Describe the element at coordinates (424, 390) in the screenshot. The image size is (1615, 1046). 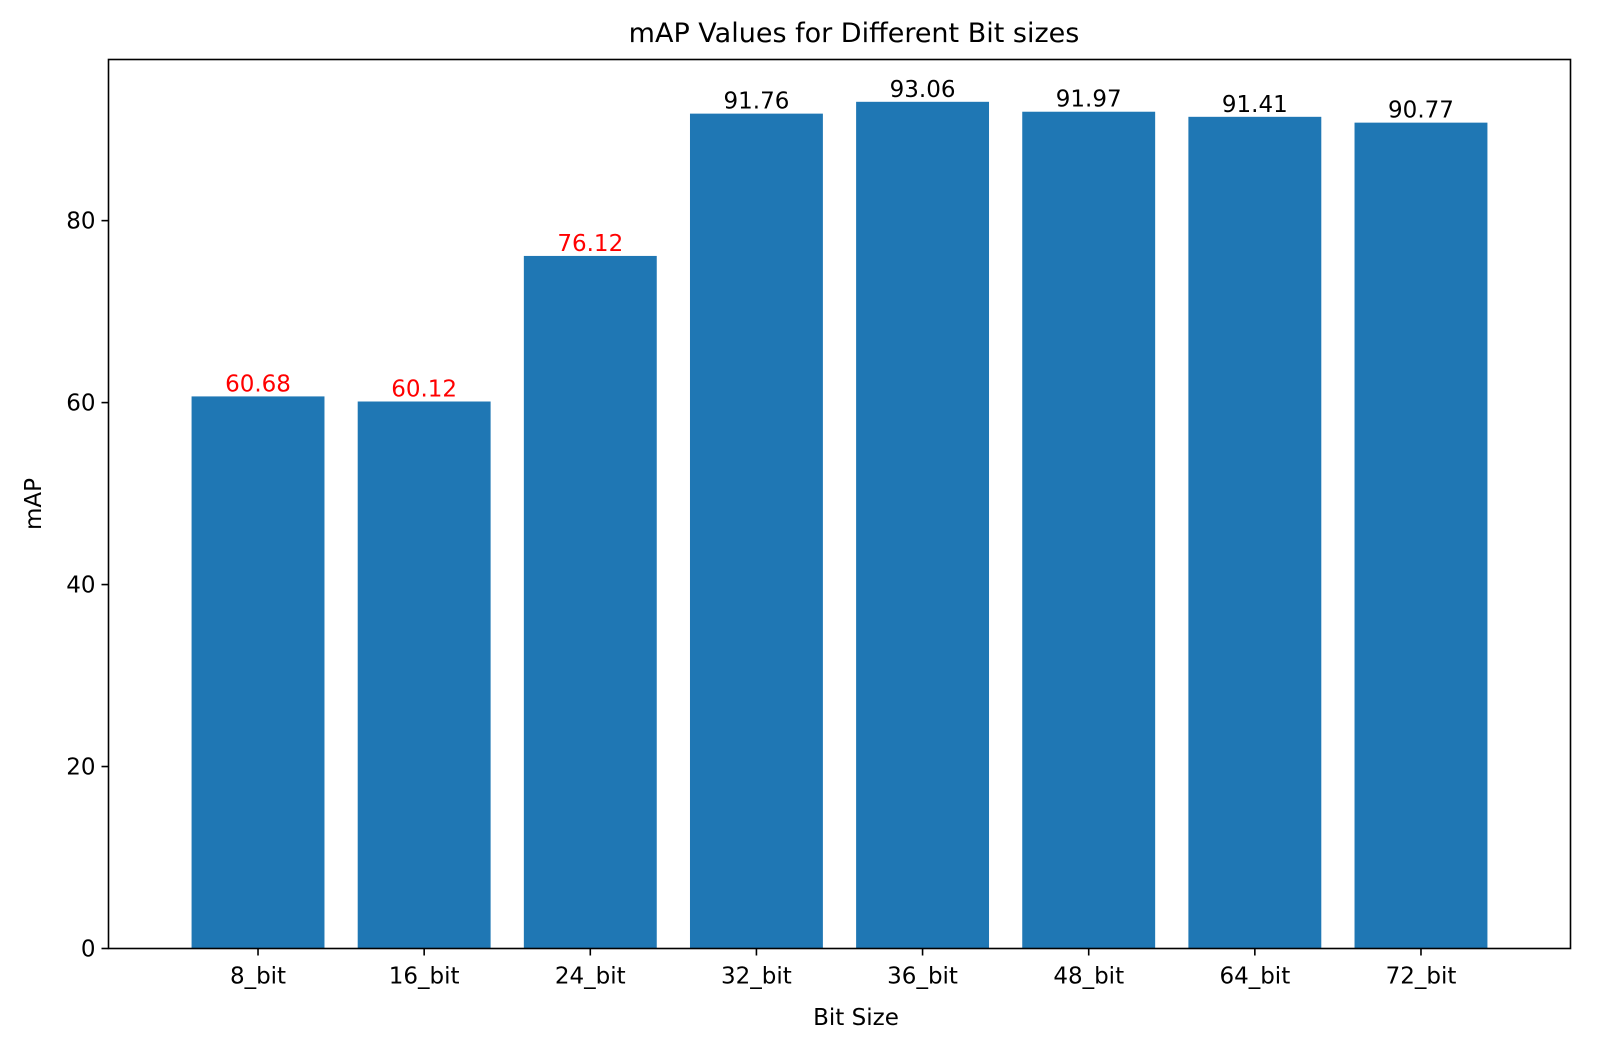
I see `value-label-16_bit: 60.12` at that location.